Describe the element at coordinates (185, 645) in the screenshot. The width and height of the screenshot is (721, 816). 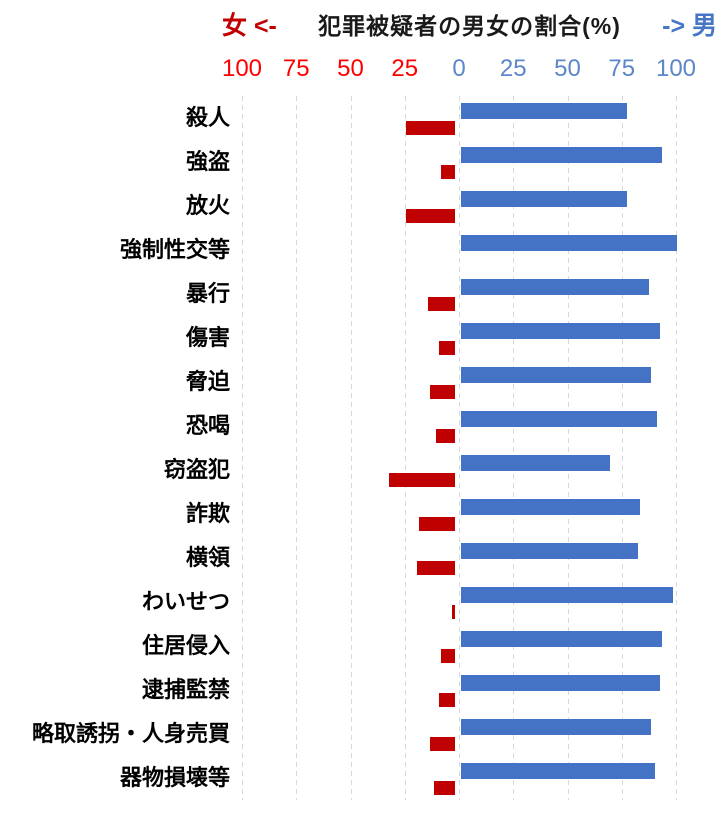
I see `category-label: 住居侵入` at that location.